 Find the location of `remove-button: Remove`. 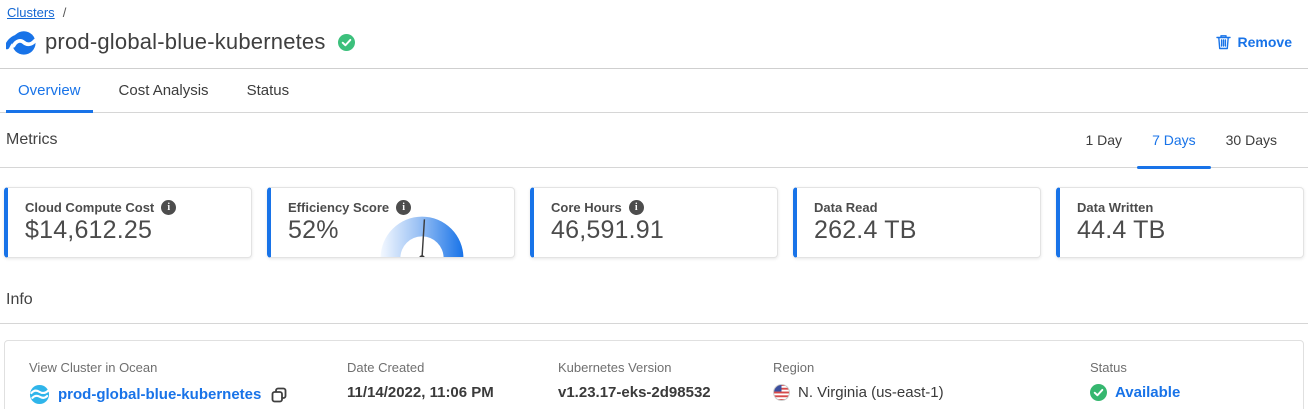

remove-button: Remove is located at coordinates (1253, 42).